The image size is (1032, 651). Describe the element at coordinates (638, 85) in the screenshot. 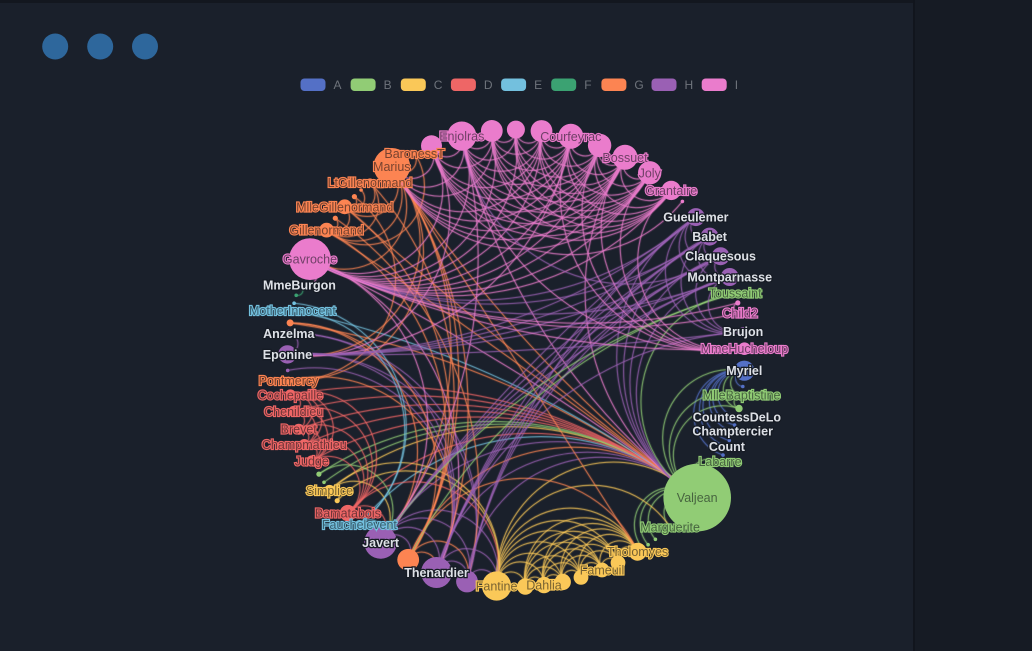

I see `svg-text: G` at that location.